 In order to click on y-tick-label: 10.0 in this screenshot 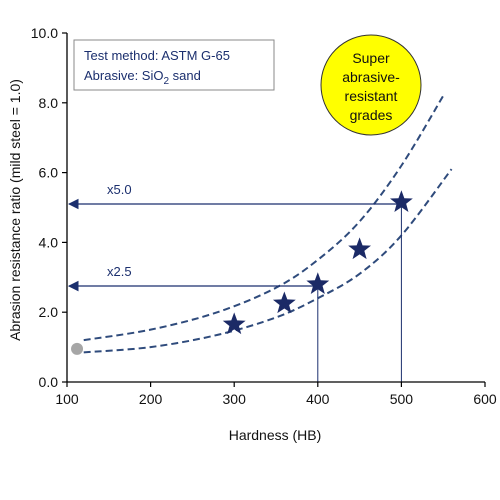, I will do `click(44, 33)`.